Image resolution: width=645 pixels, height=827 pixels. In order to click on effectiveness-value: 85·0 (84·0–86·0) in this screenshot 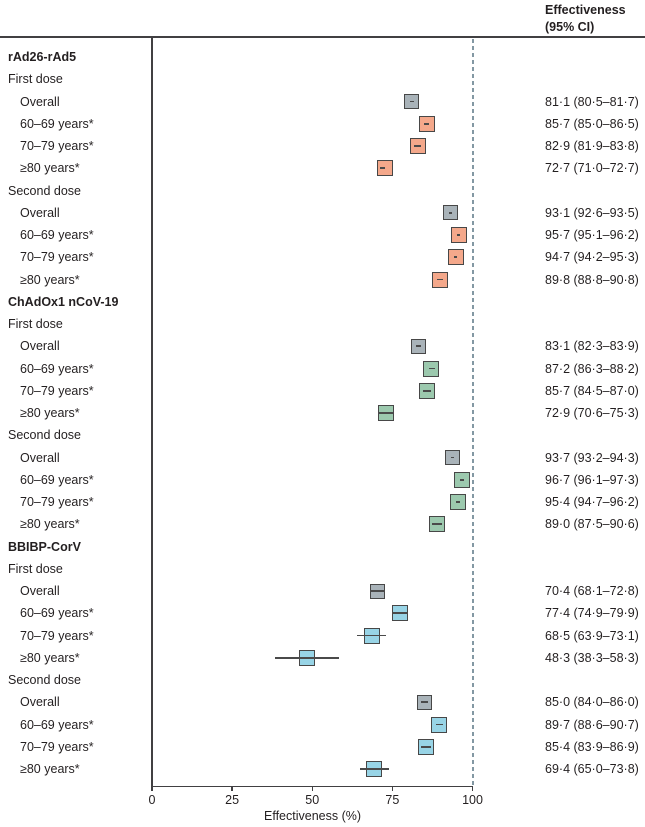, I will do `click(592, 702)`.